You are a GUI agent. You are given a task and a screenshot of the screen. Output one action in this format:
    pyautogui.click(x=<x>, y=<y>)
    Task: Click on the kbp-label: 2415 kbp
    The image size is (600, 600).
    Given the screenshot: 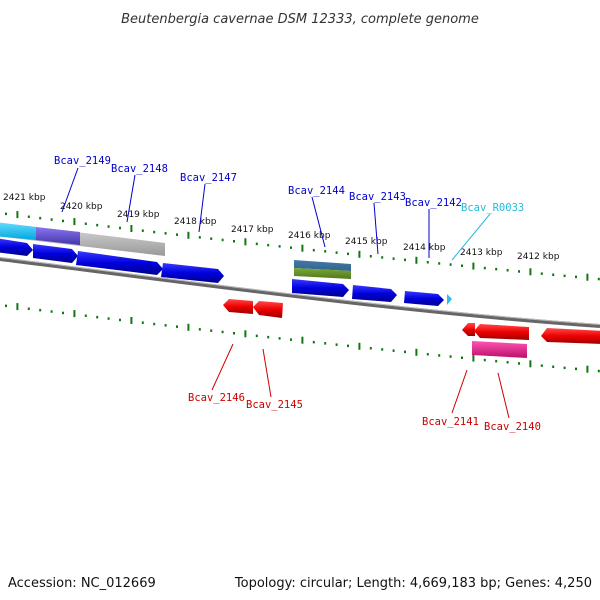 What is the action you would take?
    pyautogui.click(x=366, y=242)
    